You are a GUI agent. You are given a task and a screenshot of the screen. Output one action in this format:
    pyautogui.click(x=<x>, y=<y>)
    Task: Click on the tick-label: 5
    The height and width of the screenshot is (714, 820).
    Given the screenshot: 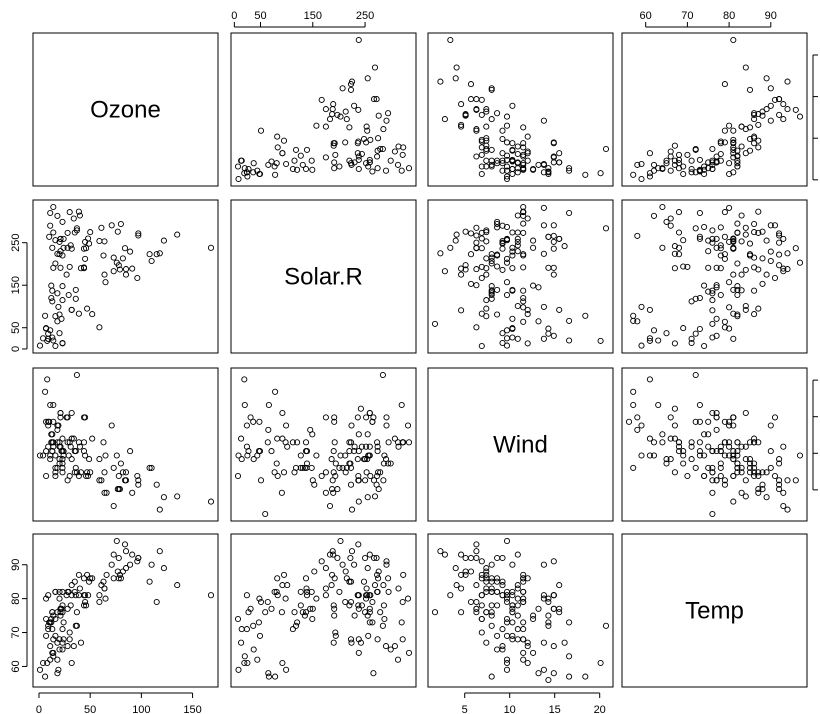 What is the action you would take?
    pyautogui.click(x=465, y=709)
    